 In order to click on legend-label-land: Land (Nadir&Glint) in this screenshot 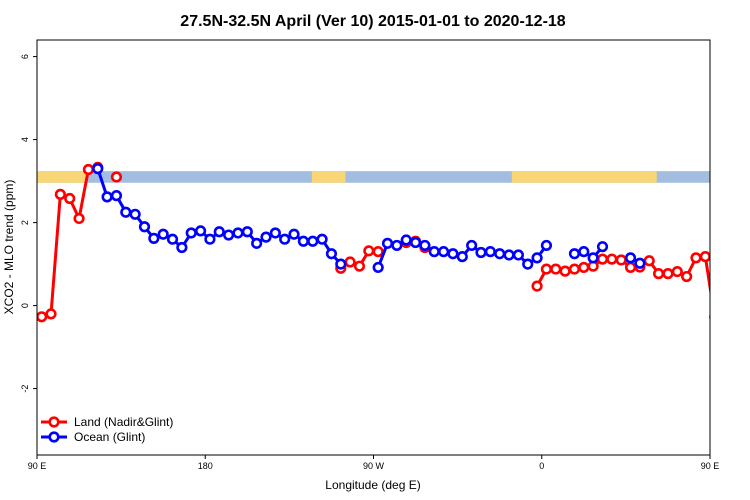, I will do `click(123, 422)`.